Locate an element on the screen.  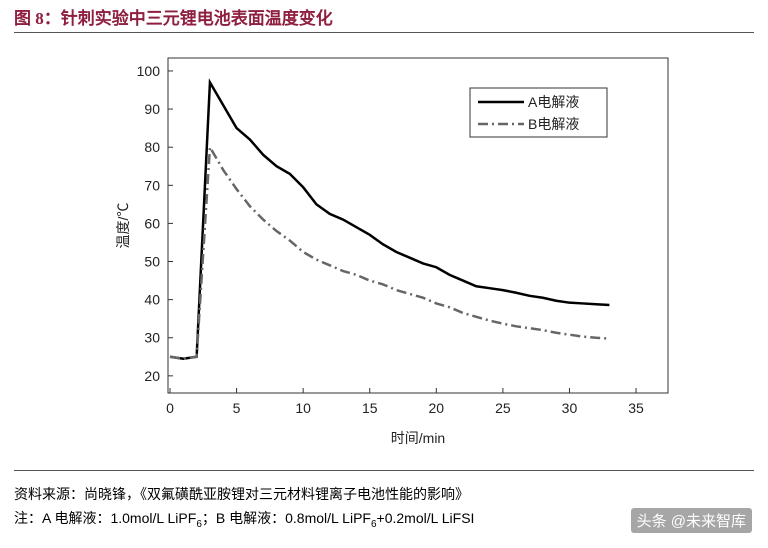
x-tick-label: 15 is located at coordinates (370, 408).